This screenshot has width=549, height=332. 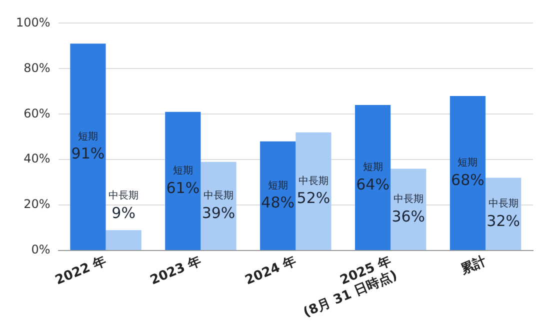 What do you see at coordinates (467, 179) in the screenshot?
I see `data-label: 68%` at bounding box center [467, 179].